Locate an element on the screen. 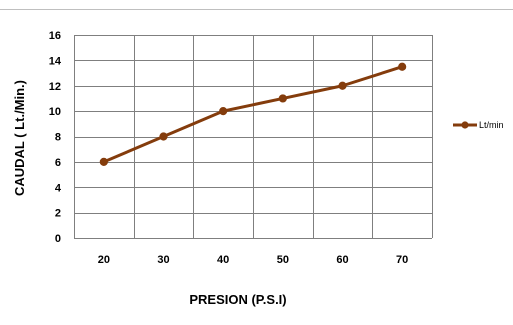  legend-label-0: Lt/min is located at coordinates (491, 125).